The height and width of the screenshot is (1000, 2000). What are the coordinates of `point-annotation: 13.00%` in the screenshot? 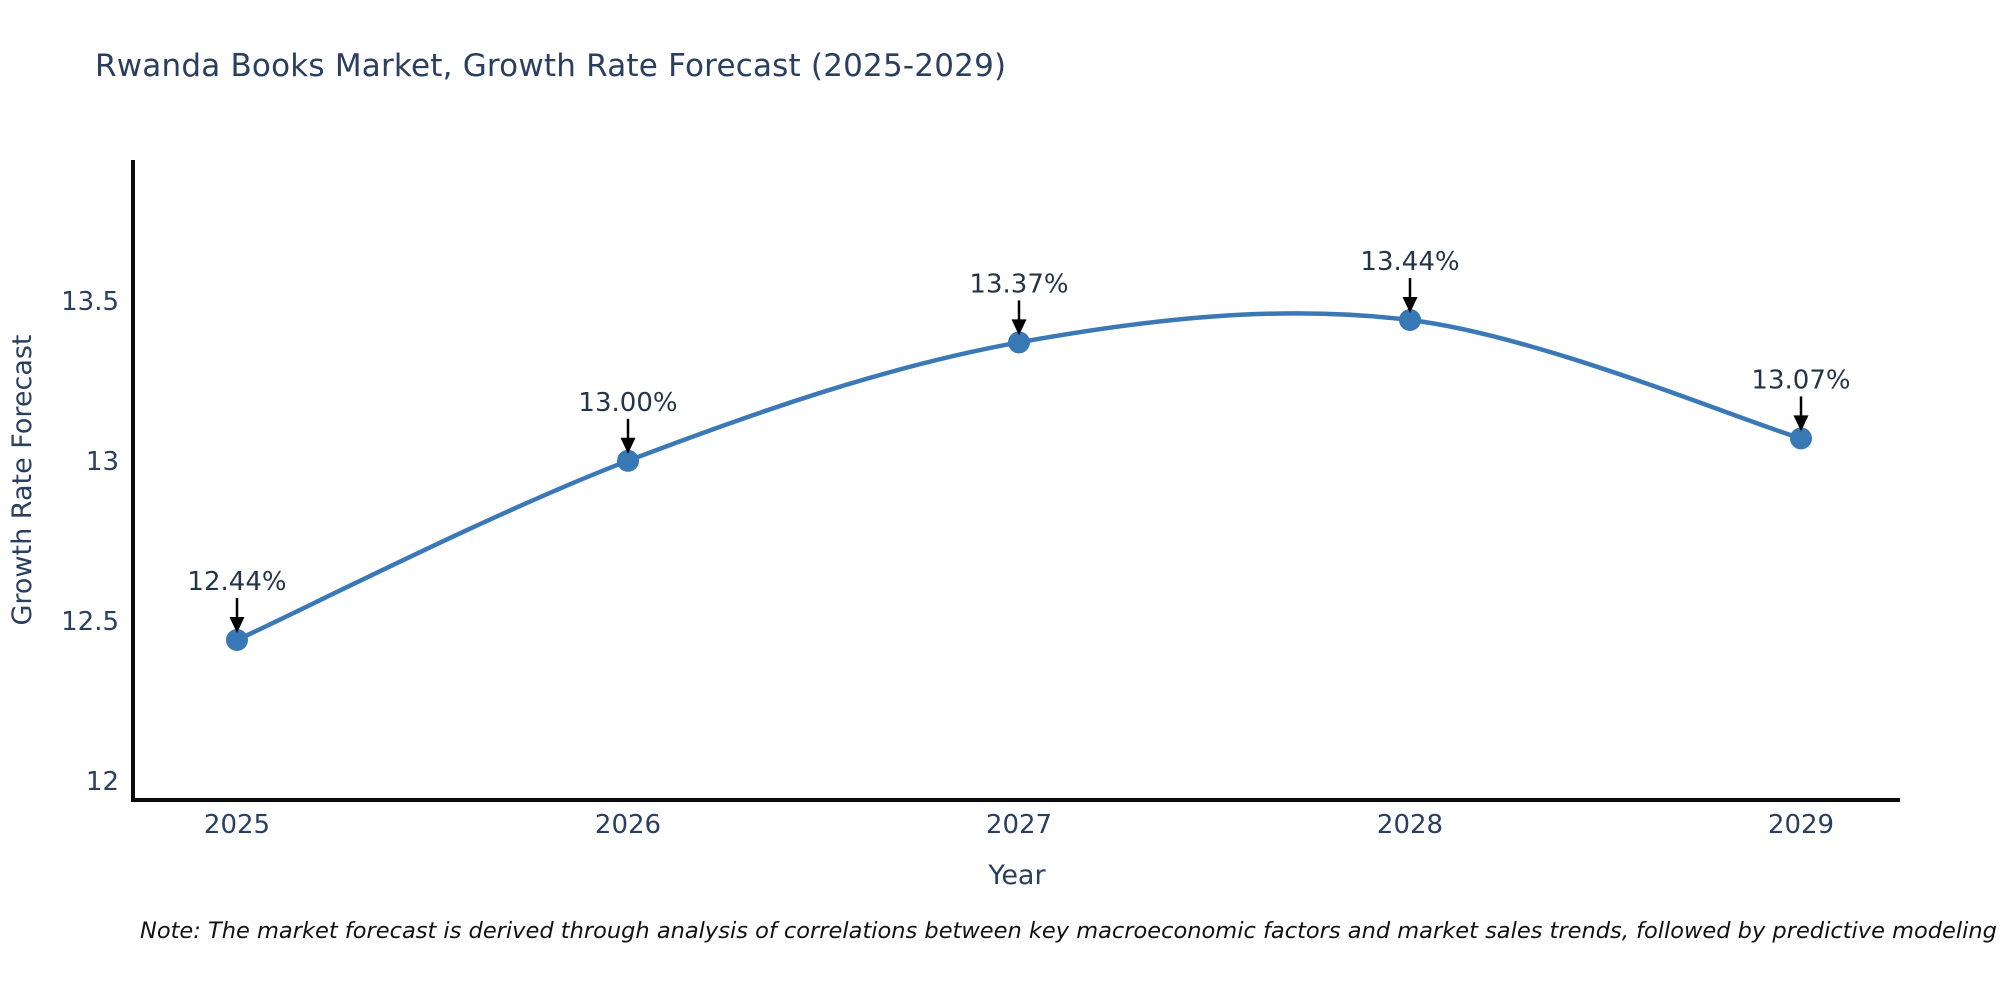 It's located at (627, 403).